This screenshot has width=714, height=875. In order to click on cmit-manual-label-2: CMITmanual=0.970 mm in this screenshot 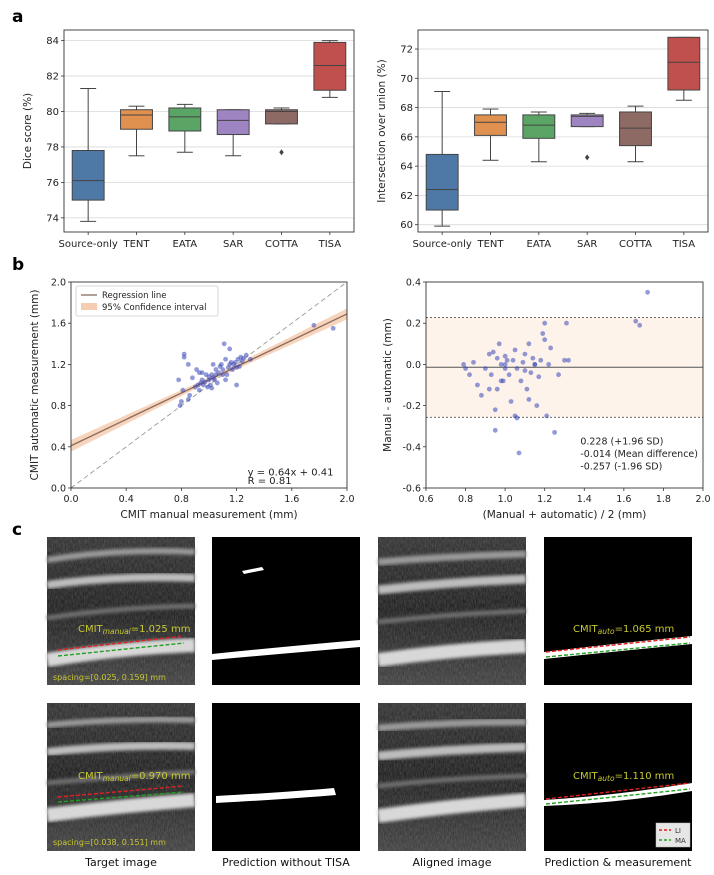, I will do `click(134, 777)`.